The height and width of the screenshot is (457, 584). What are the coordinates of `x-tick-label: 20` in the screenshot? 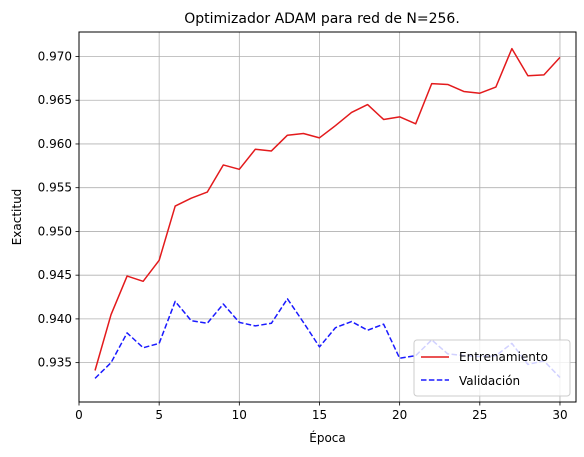 It's located at (399, 415).